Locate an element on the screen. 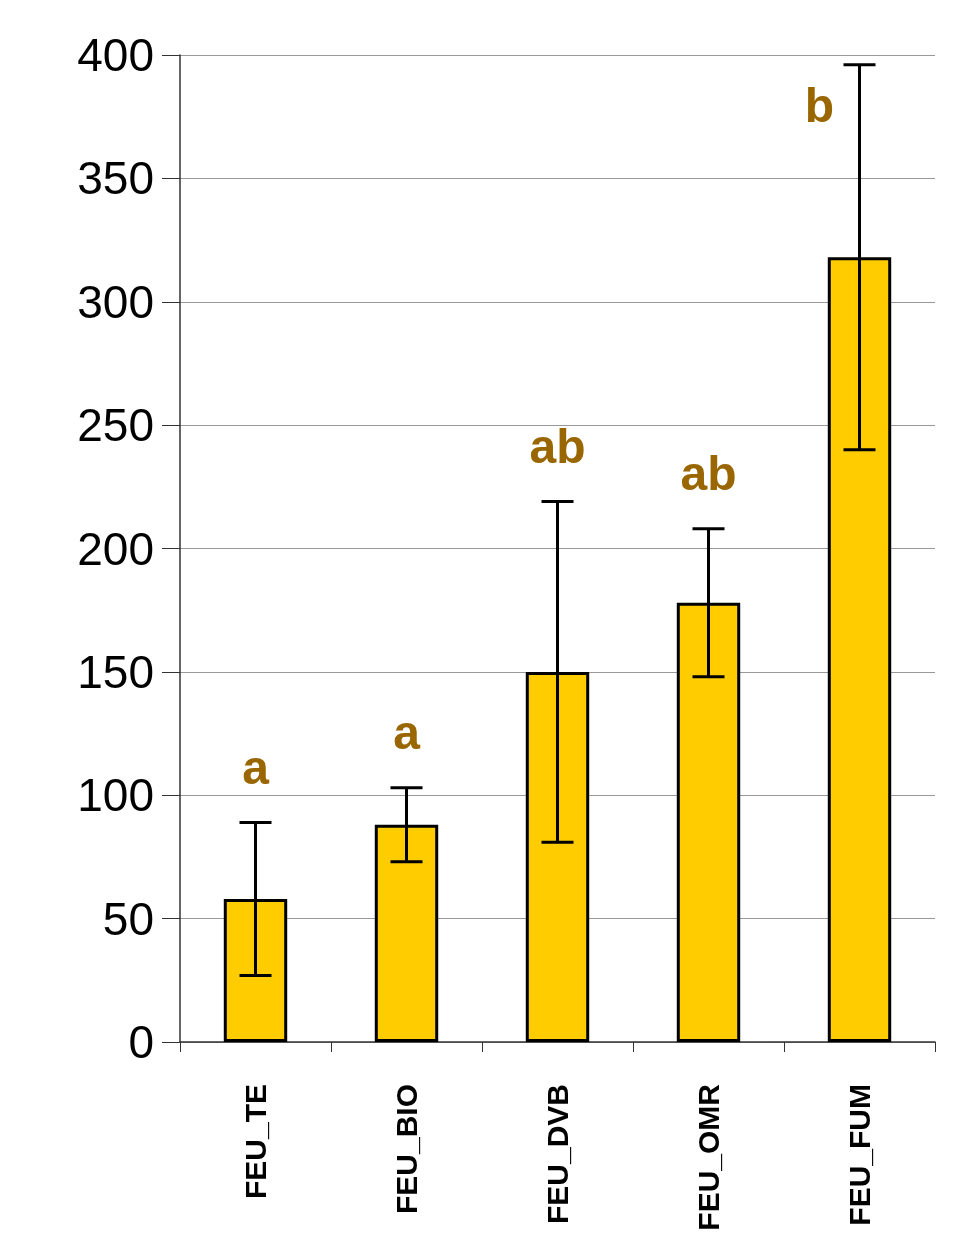  x-tick-label: FEU_BIO is located at coordinates (406, 1149).